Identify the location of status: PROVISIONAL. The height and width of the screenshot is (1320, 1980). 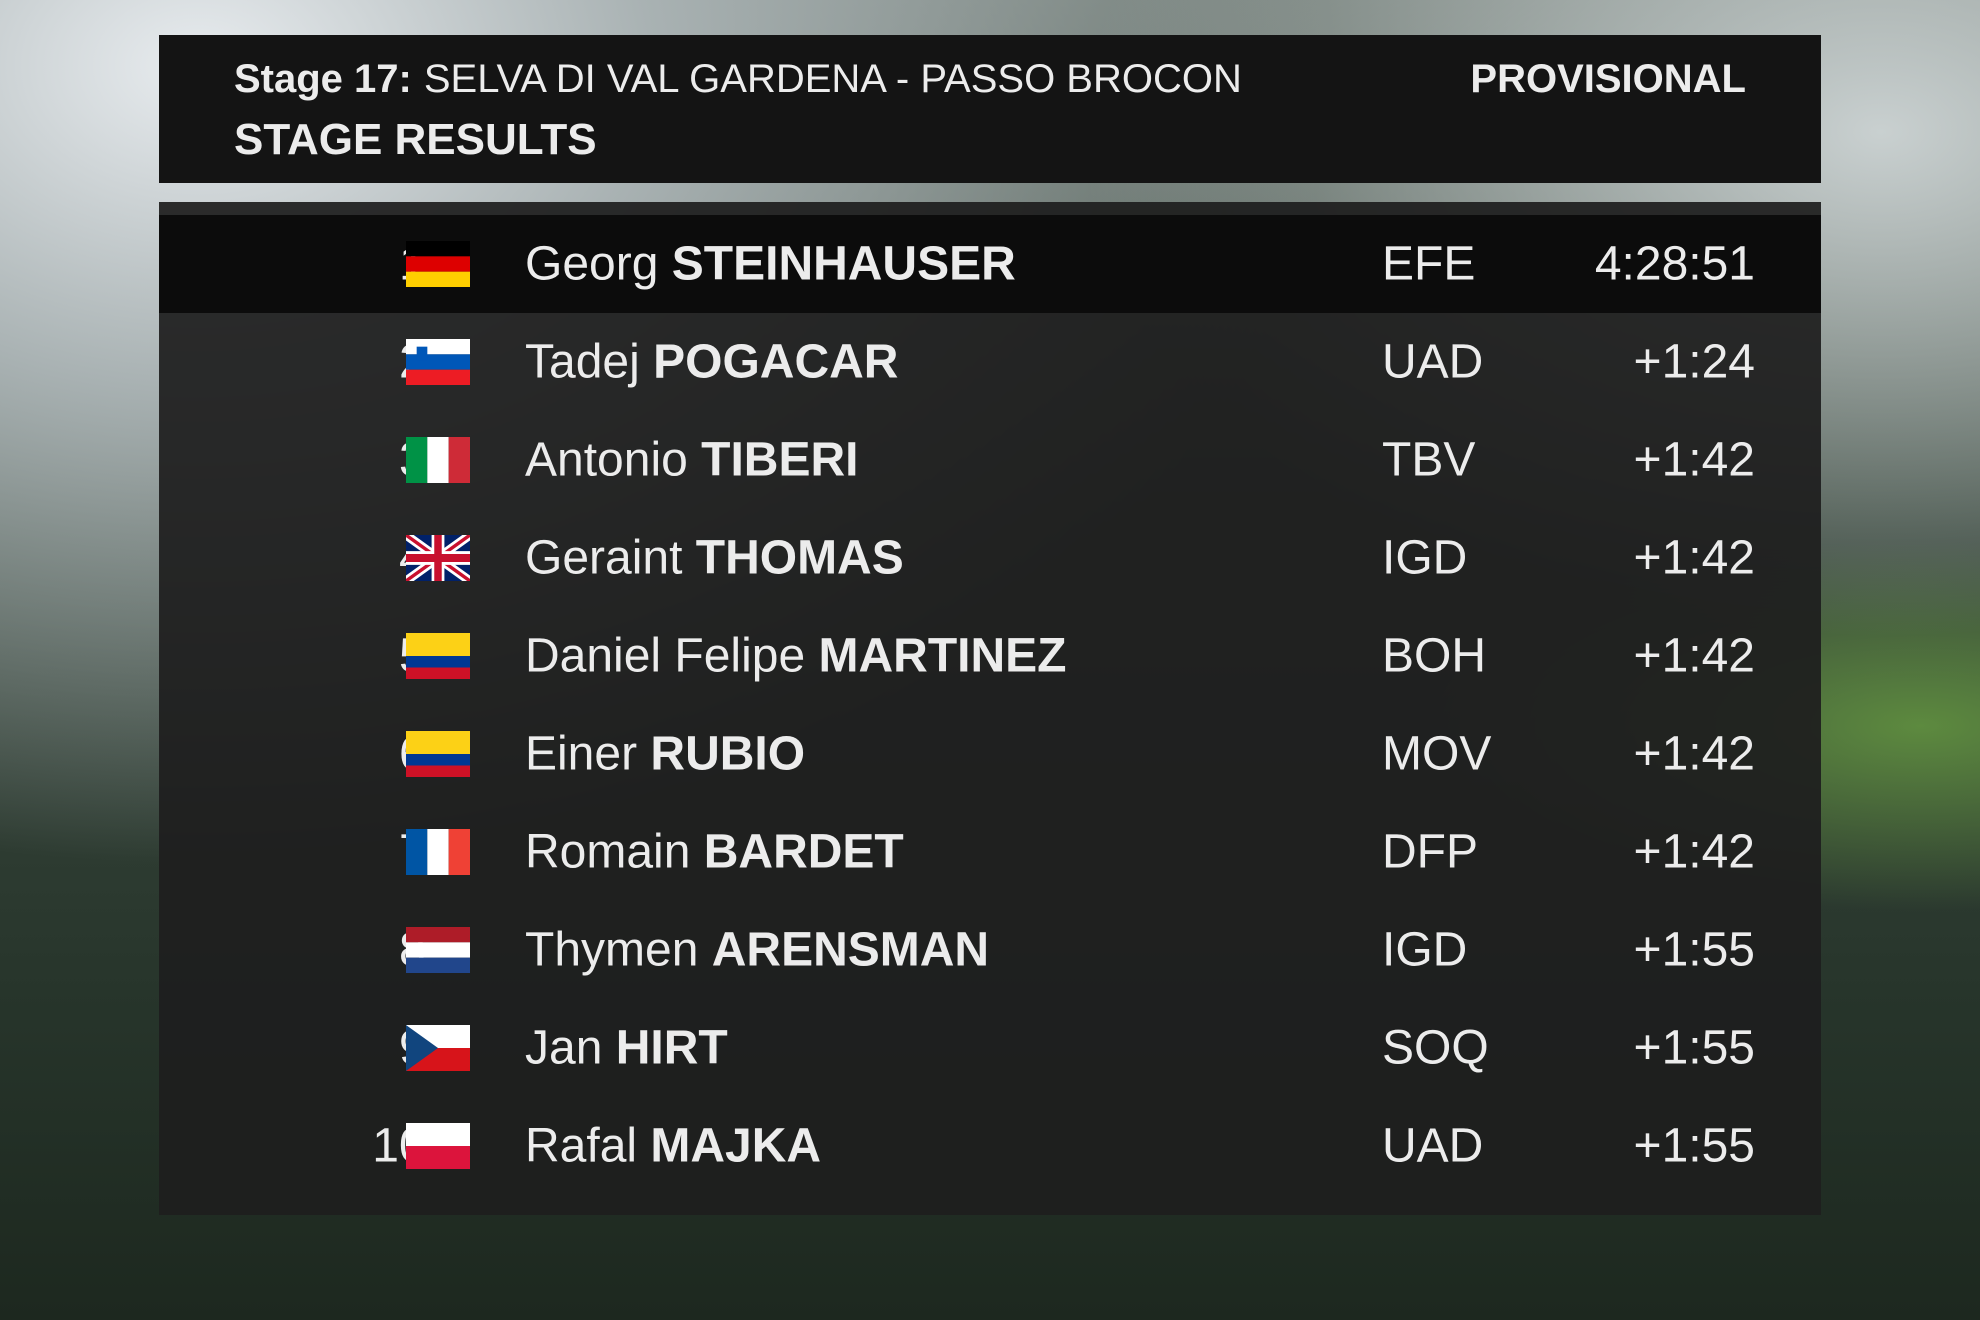
(1608, 79).